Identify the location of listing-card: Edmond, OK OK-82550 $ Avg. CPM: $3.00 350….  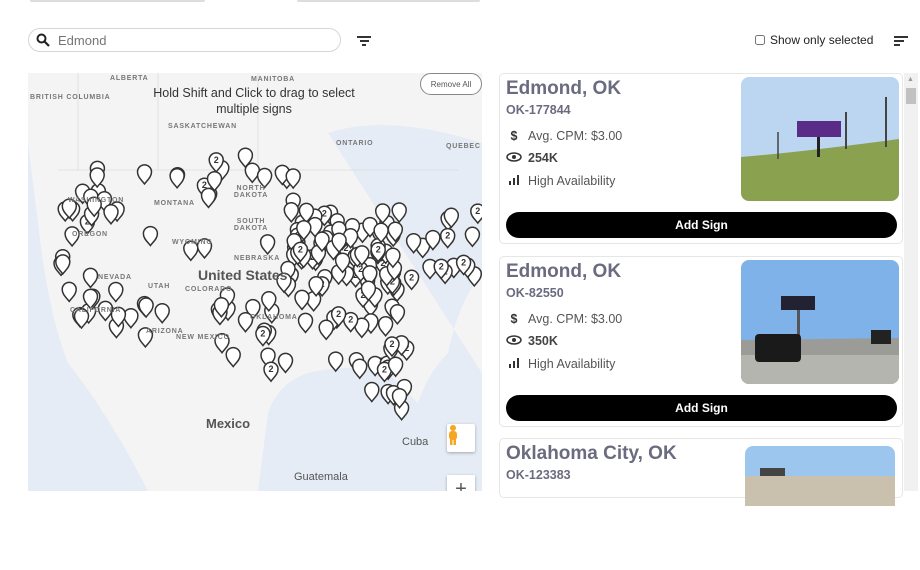
(701, 341).